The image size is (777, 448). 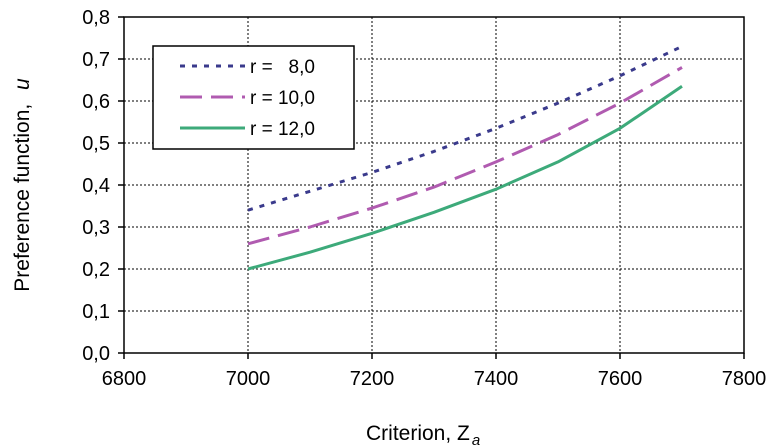 What do you see at coordinates (96, 60) in the screenshot?
I see `y-tick-label: 0,7` at bounding box center [96, 60].